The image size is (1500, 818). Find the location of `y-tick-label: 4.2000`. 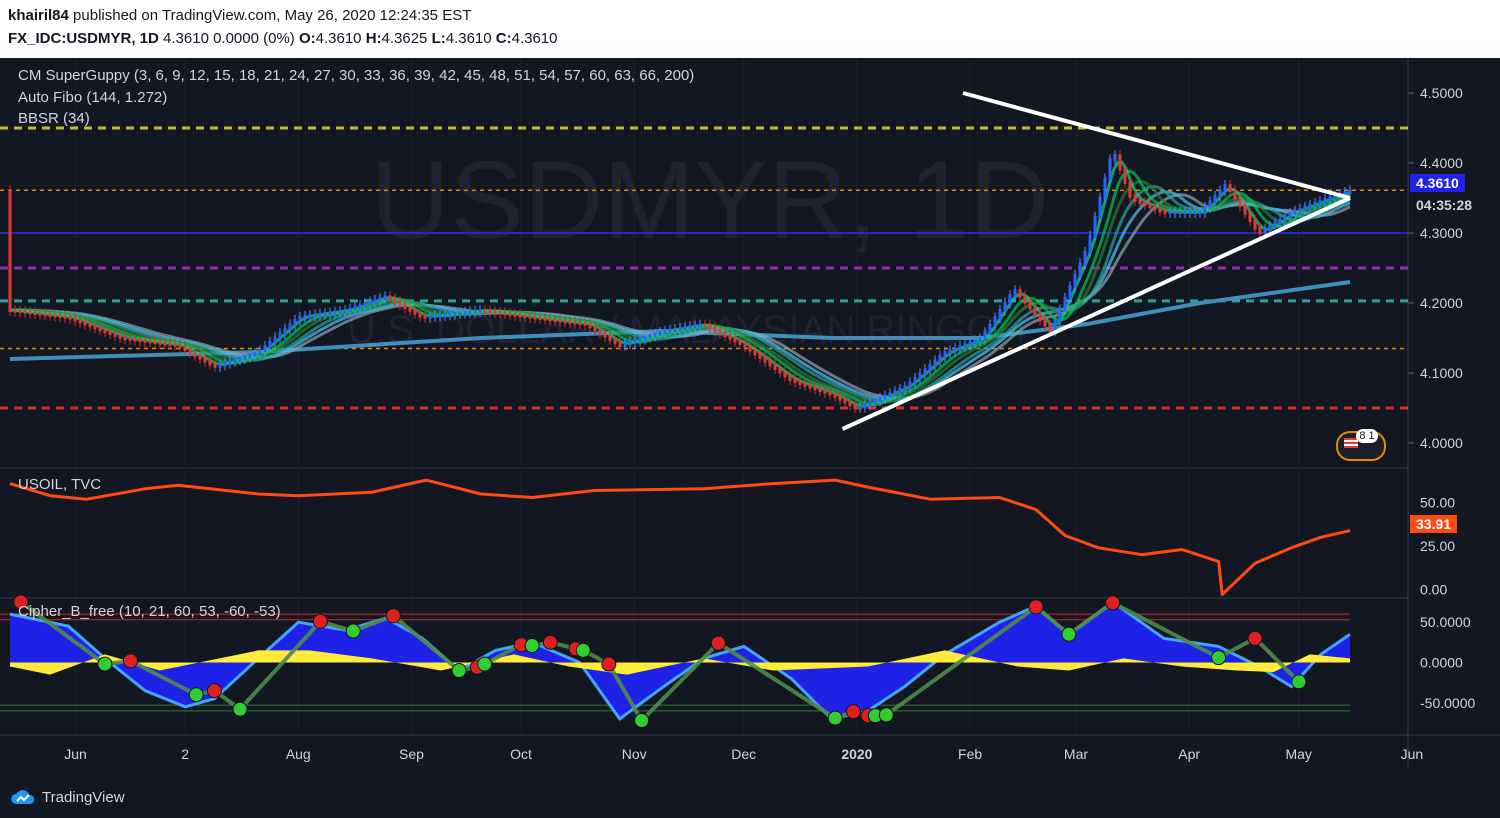

y-tick-label: 4.2000 is located at coordinates (1441, 303).